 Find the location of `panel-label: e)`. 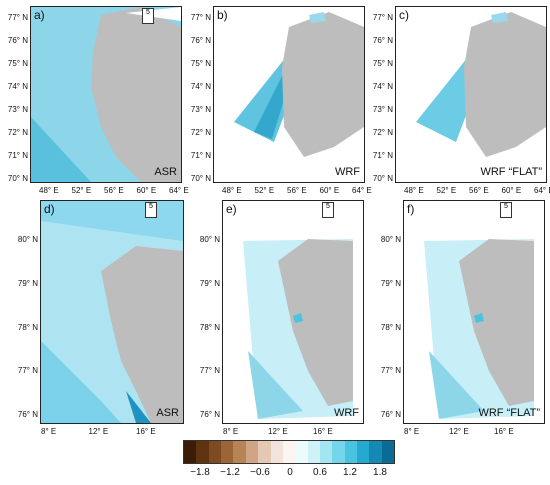

panel-label: e) is located at coordinates (231, 209).